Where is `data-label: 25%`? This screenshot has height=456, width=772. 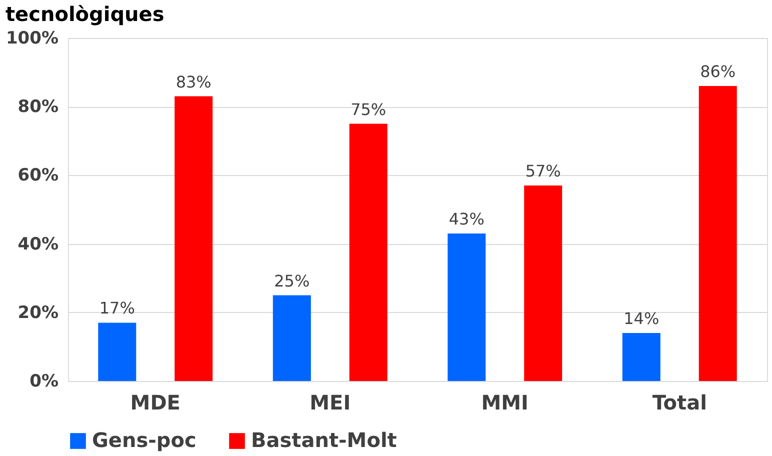 data-label: 25% is located at coordinates (292, 280).